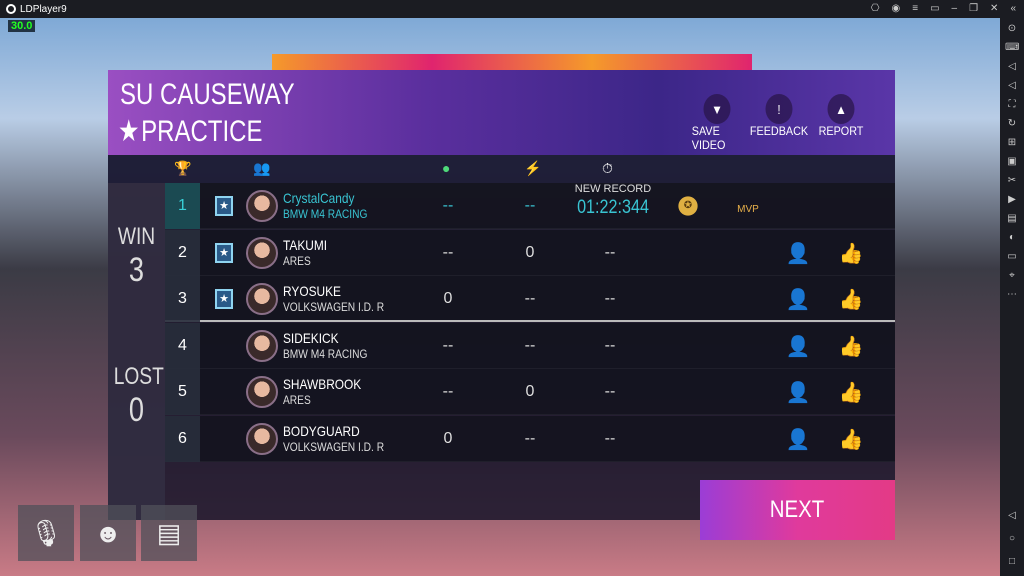 This screenshot has width=1024, height=576. Describe the element at coordinates (1012, 161) in the screenshot. I see `screenshot-icon: ▣` at that location.